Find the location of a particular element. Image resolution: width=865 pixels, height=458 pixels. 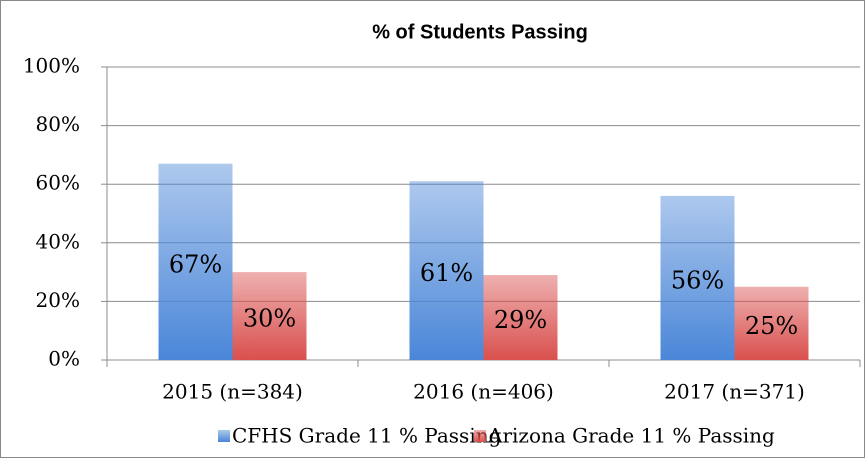

x-tick-label: 2016 (n=406) is located at coordinates (483, 392).